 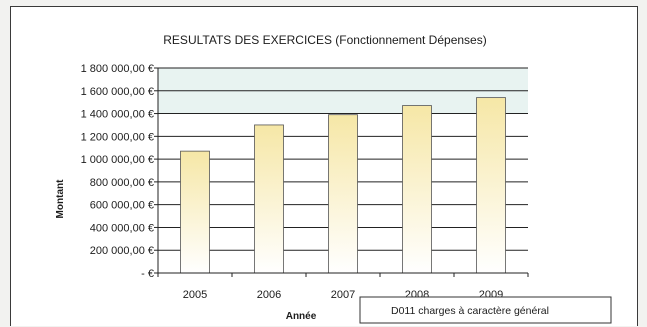 What do you see at coordinates (301, 316) in the screenshot?
I see `x-axis-title: Année` at bounding box center [301, 316].